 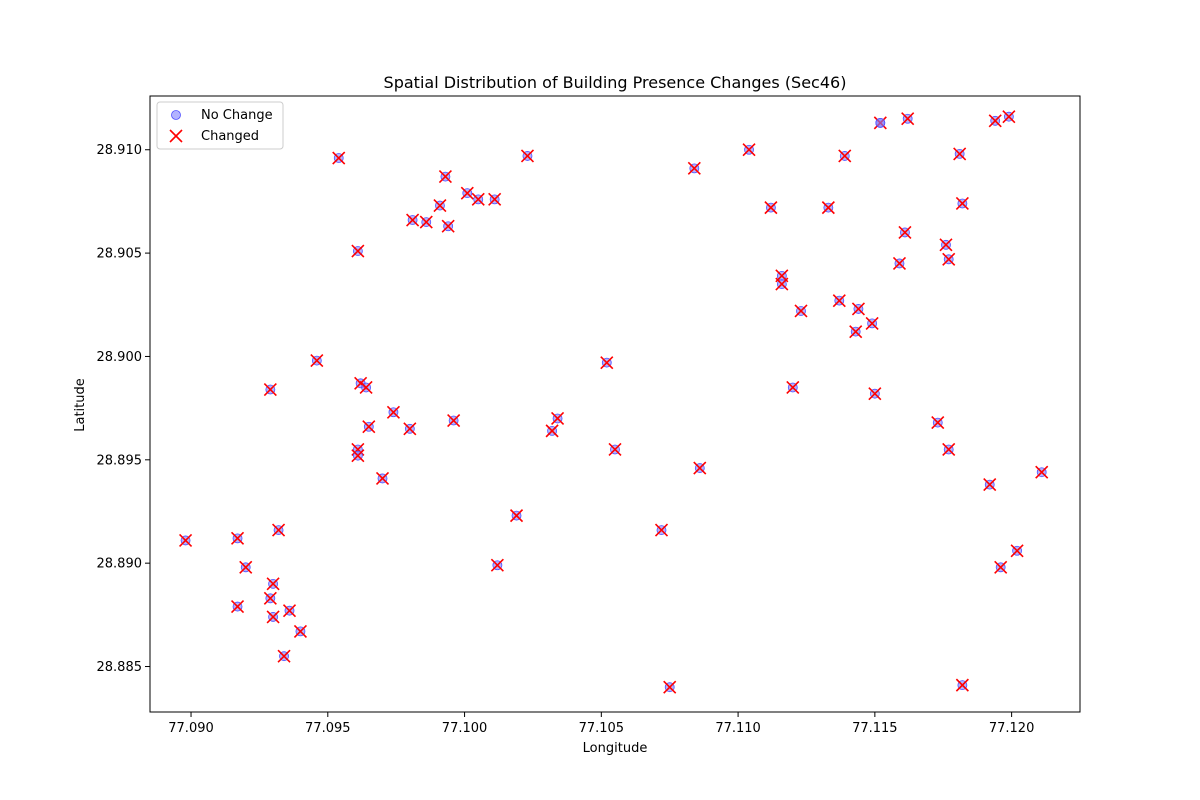 I want to click on x-tick-label: 77.095, so click(x=328, y=728).